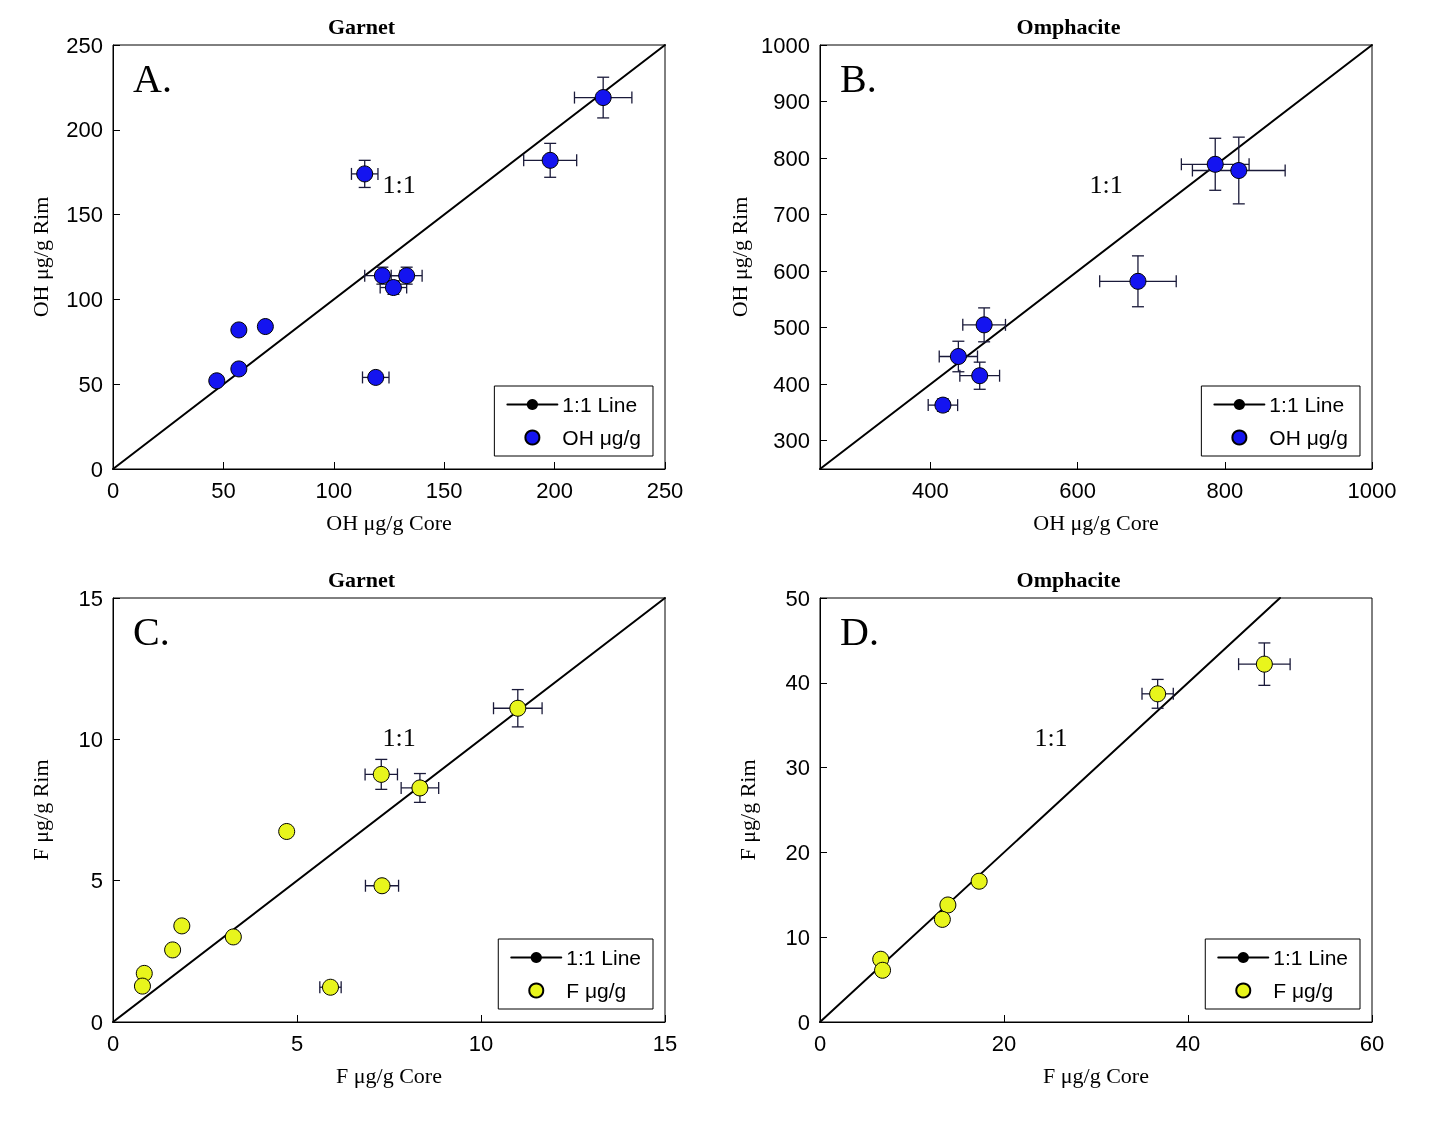 This screenshot has height=1122, width=1430. What do you see at coordinates (791, 271) in the screenshot?
I see `y-tick-label: 600` at bounding box center [791, 271].